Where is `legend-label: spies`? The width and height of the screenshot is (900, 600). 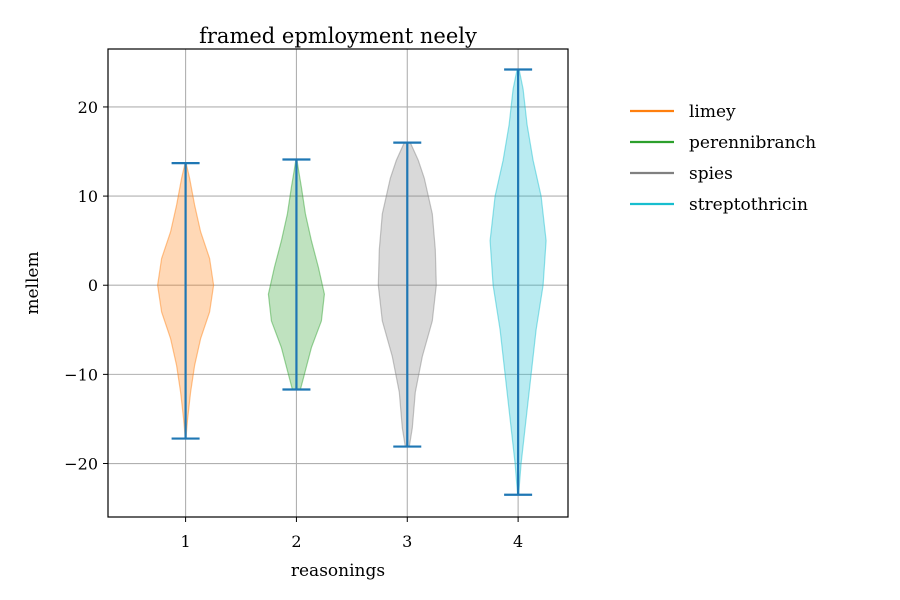
legend-label: spies is located at coordinates (711, 174).